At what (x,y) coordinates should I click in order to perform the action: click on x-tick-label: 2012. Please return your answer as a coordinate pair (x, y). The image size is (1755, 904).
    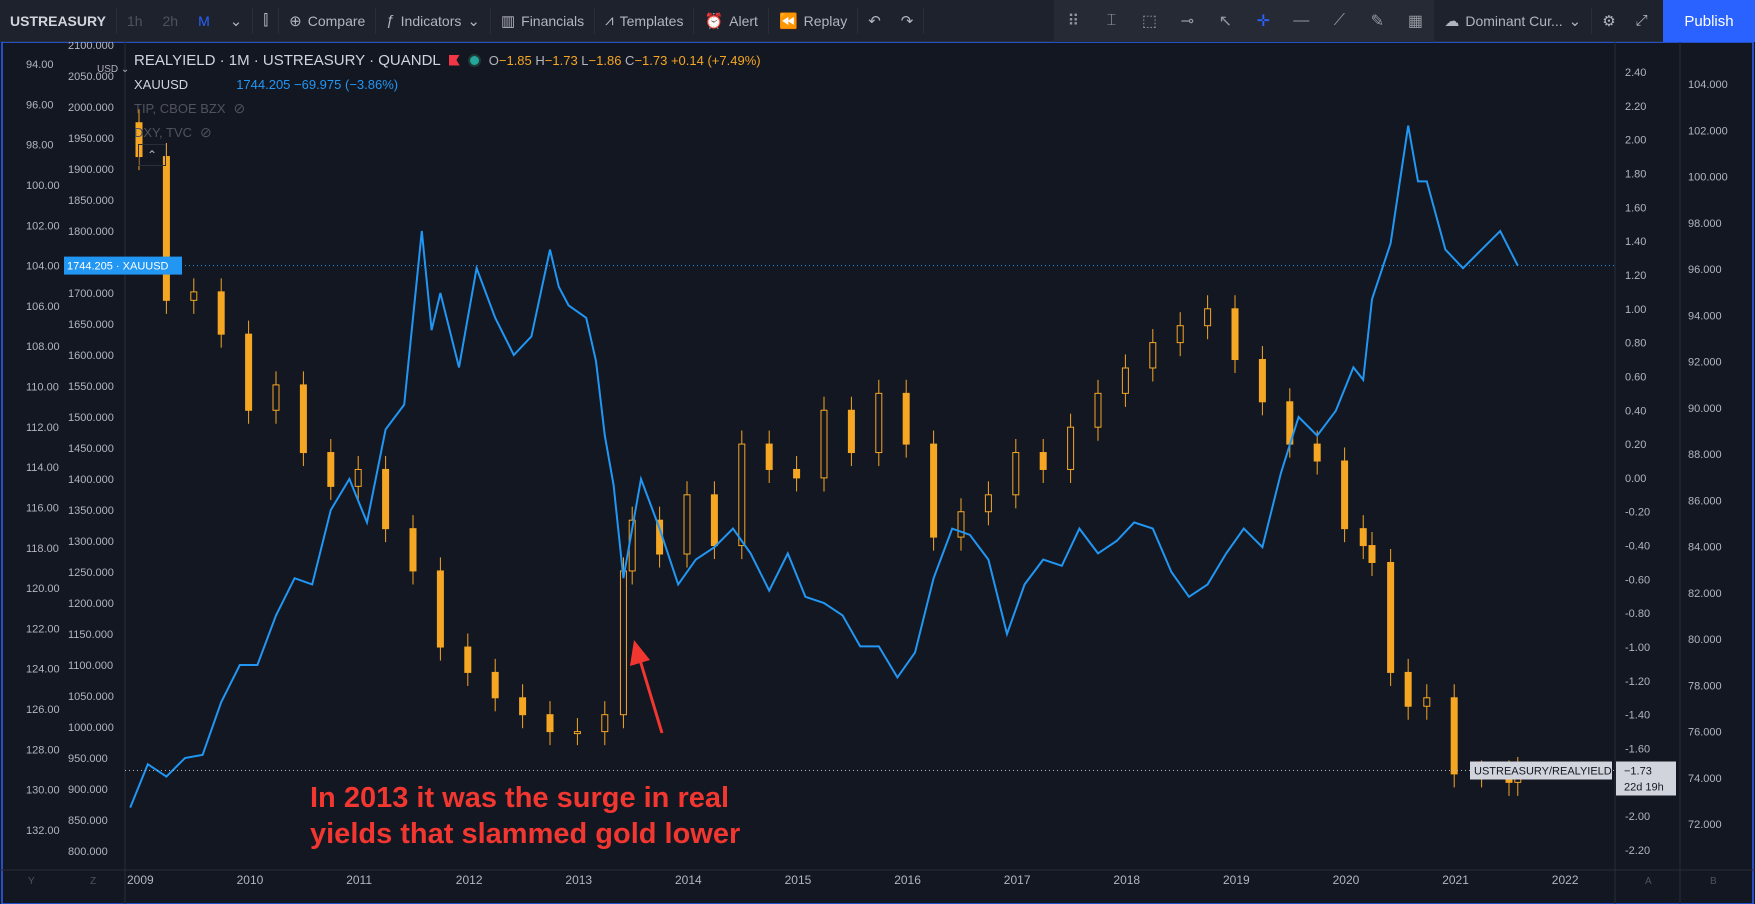
    Looking at the image, I should click on (469, 880).